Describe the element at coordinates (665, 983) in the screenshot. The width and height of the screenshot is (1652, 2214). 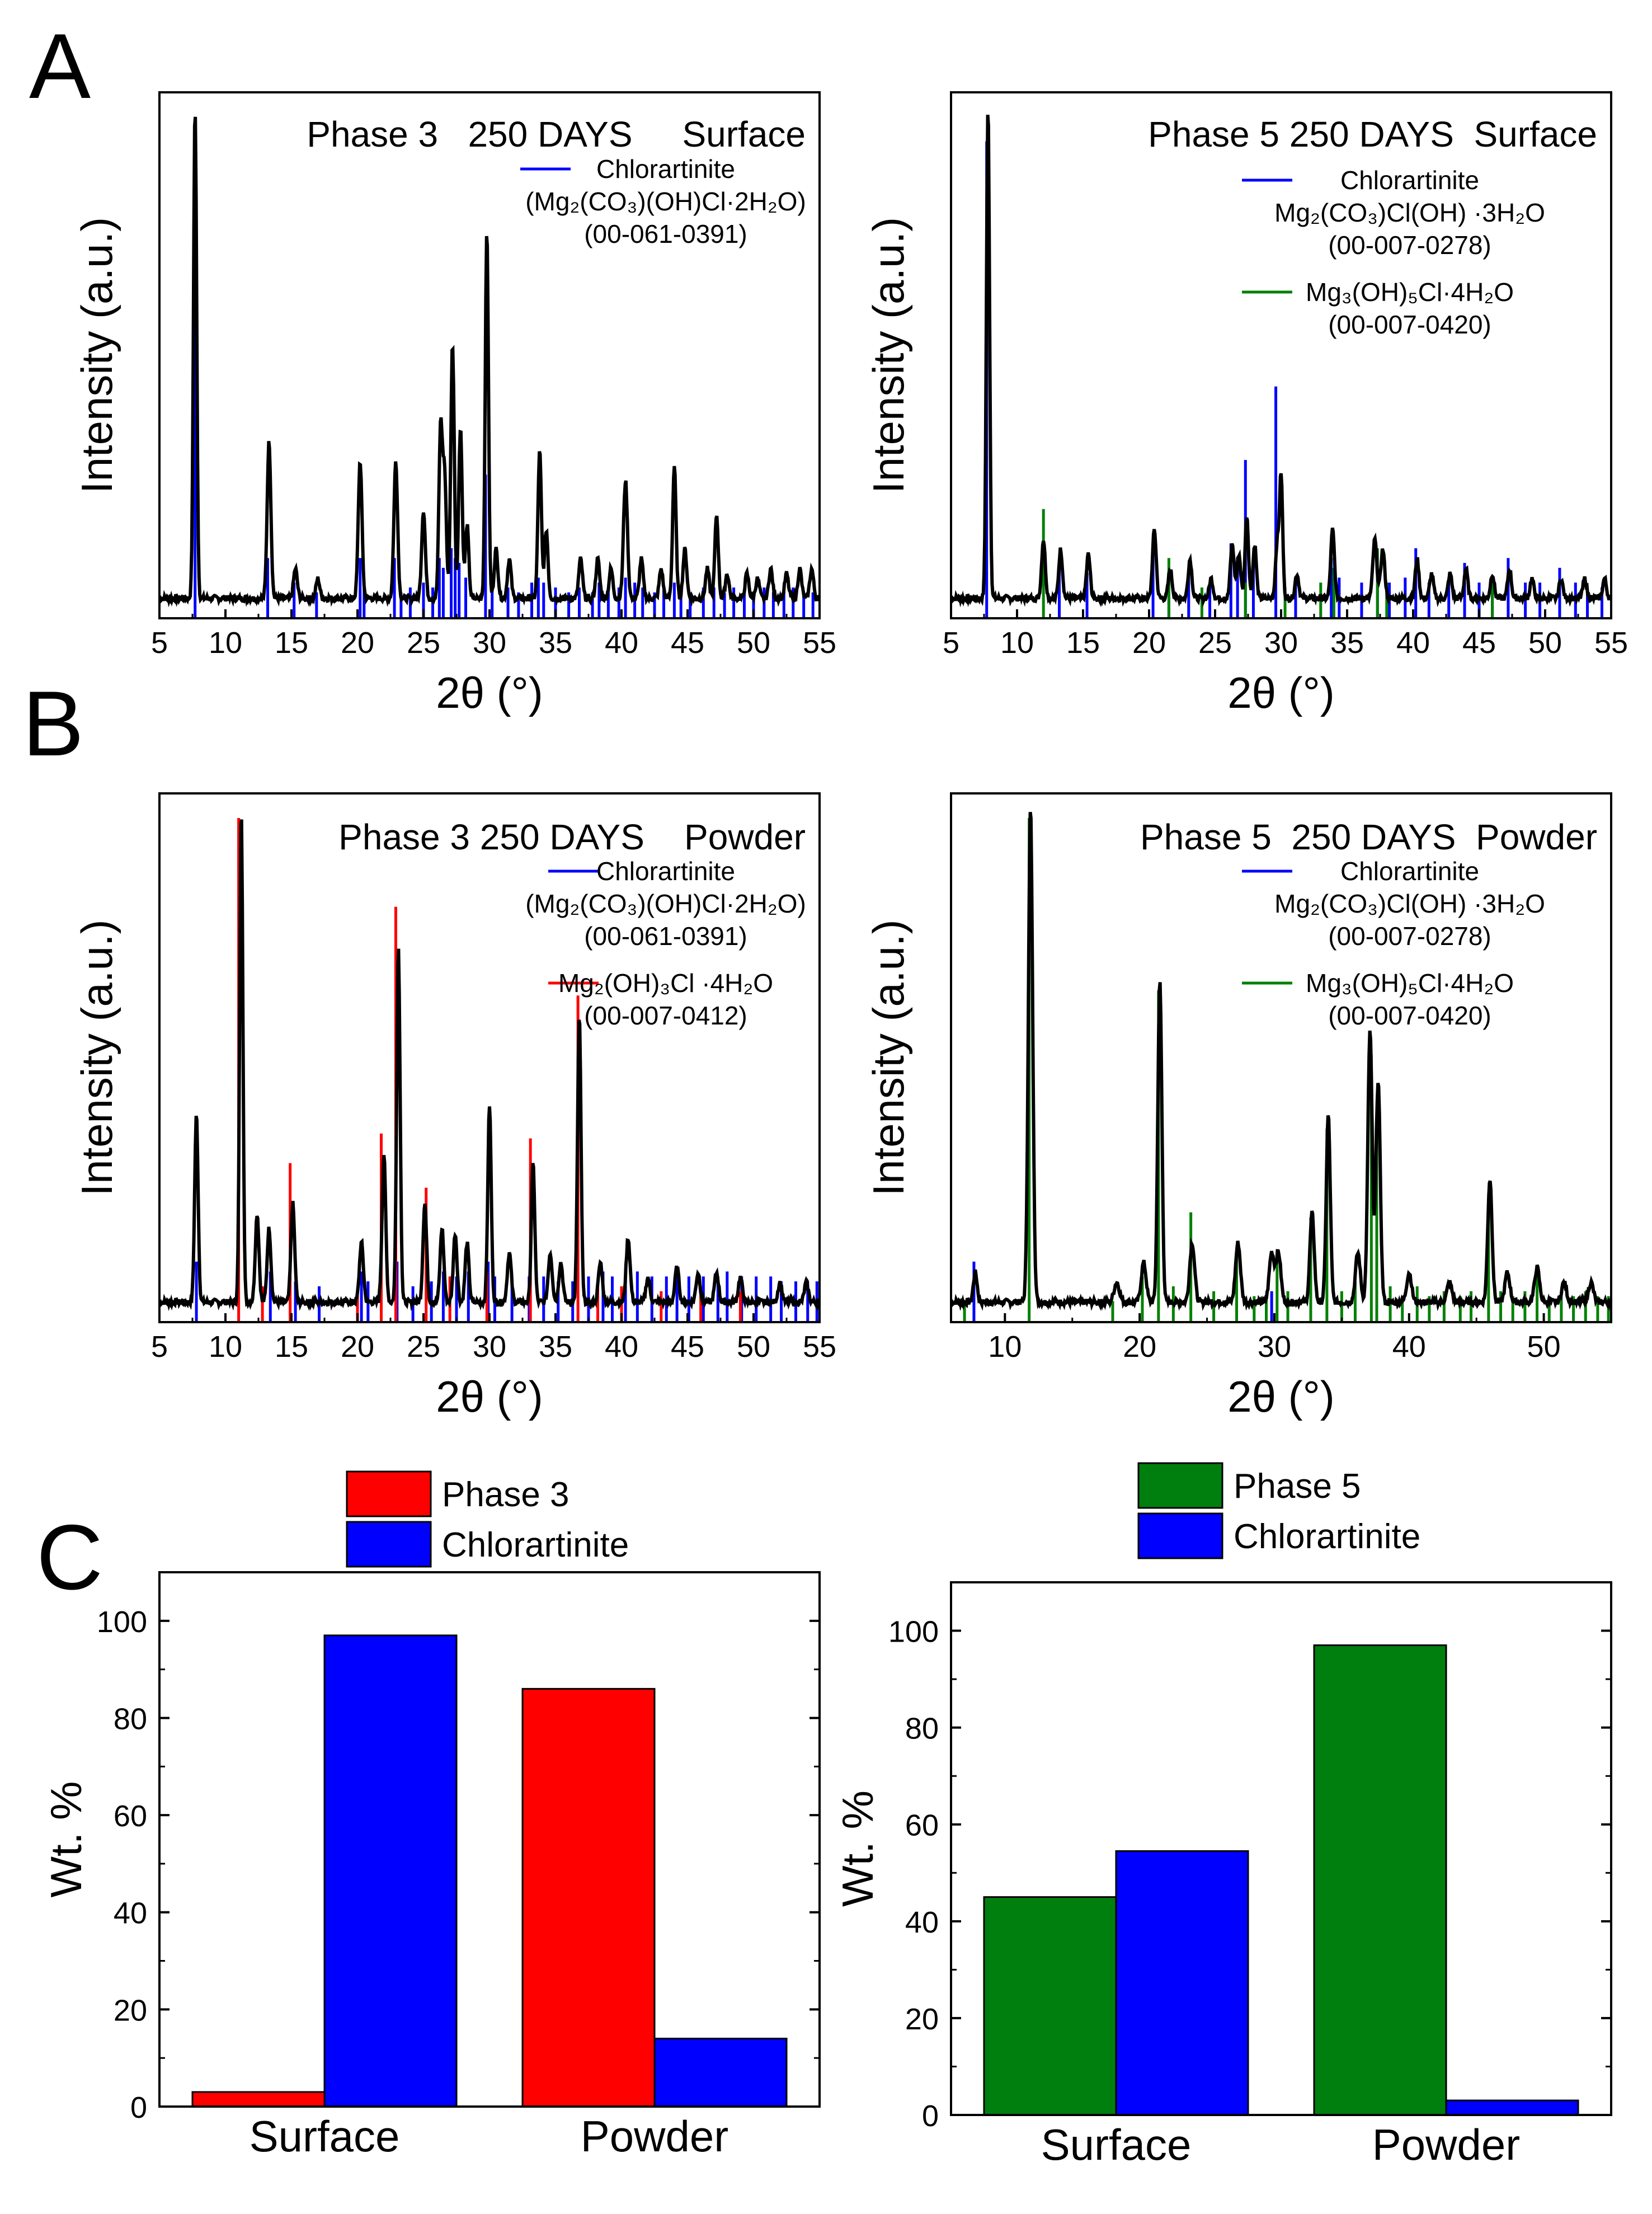
I see `legend-text: Mg₂(OH)₃Cl ·4H₂O` at that location.